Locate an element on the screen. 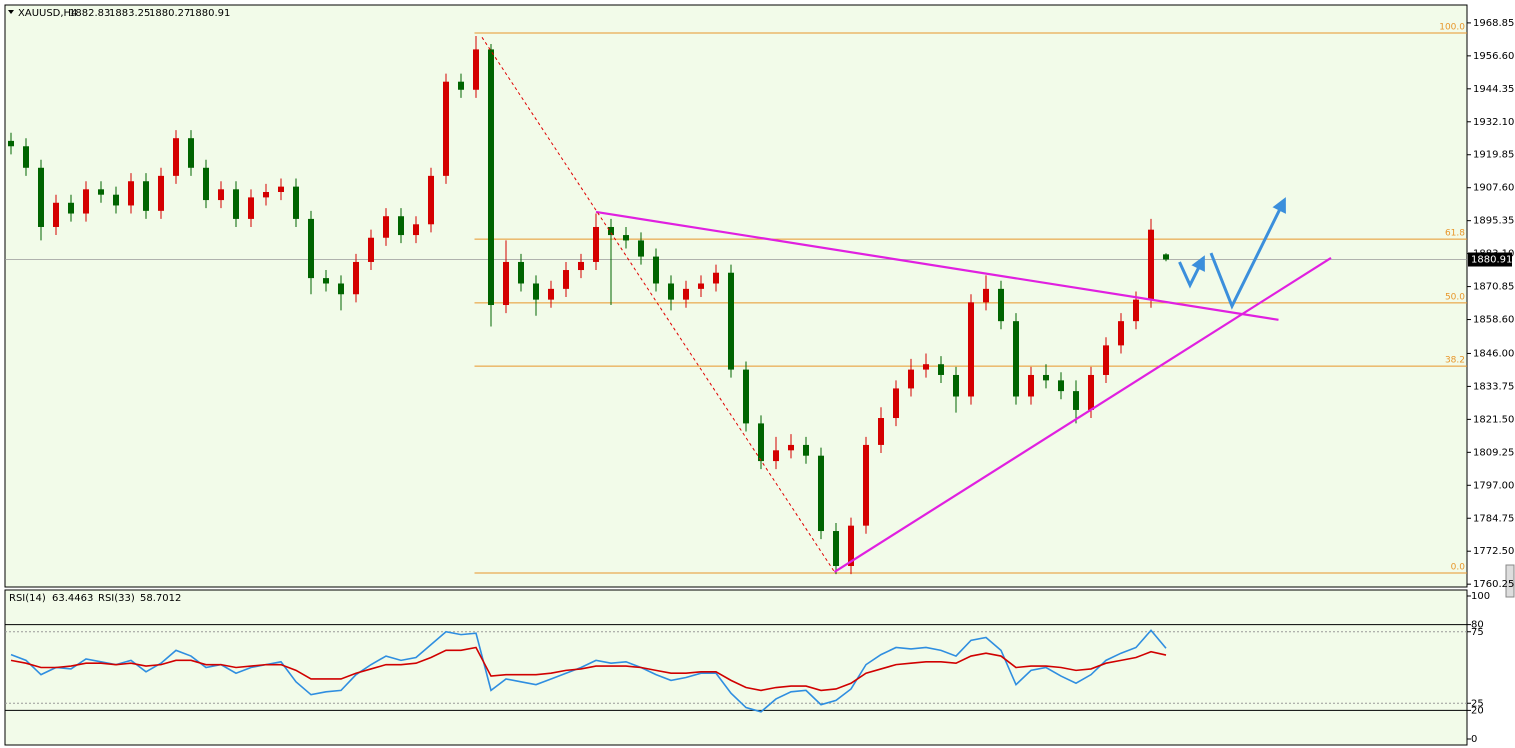  last-price-label: 1880.91 is located at coordinates (1491, 260).